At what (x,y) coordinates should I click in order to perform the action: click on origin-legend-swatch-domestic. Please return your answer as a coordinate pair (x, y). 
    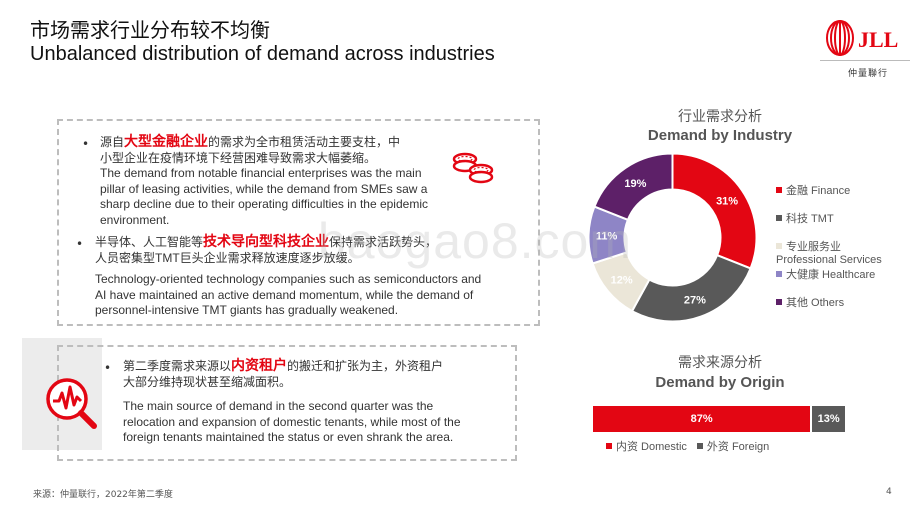
    Looking at the image, I should click on (609, 446).